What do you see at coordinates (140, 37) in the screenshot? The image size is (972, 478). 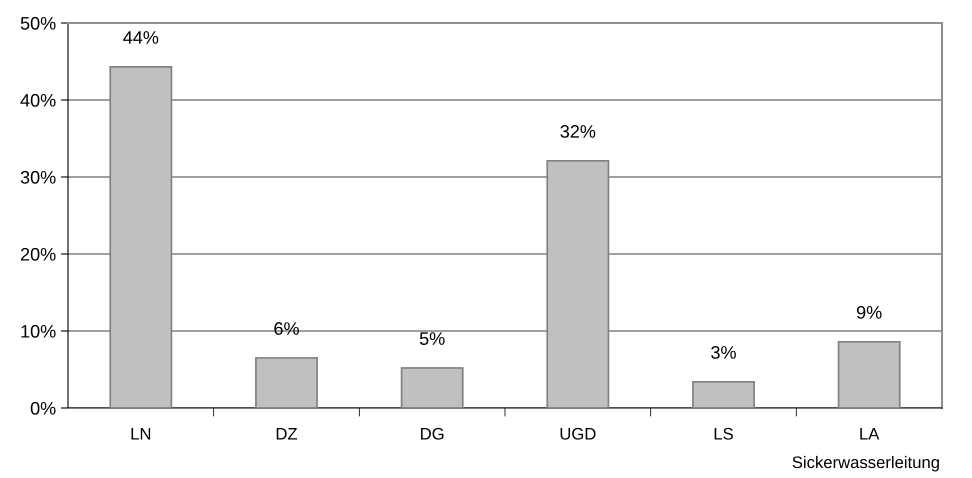 I see `data-label: 44%` at bounding box center [140, 37].